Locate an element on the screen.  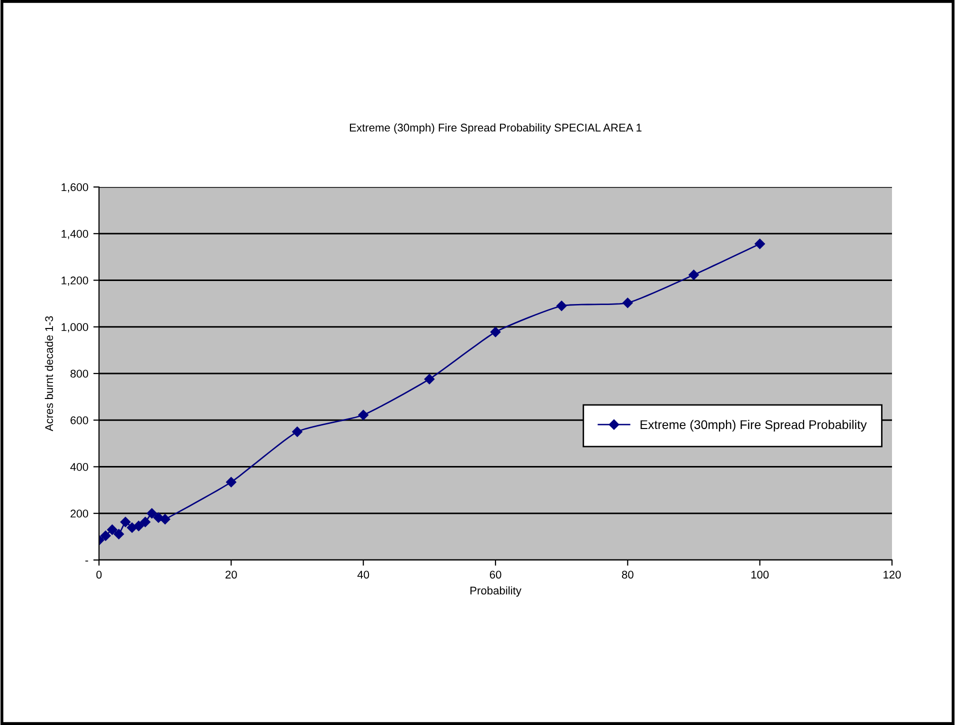
x-tick-label: 80 is located at coordinates (628, 574).